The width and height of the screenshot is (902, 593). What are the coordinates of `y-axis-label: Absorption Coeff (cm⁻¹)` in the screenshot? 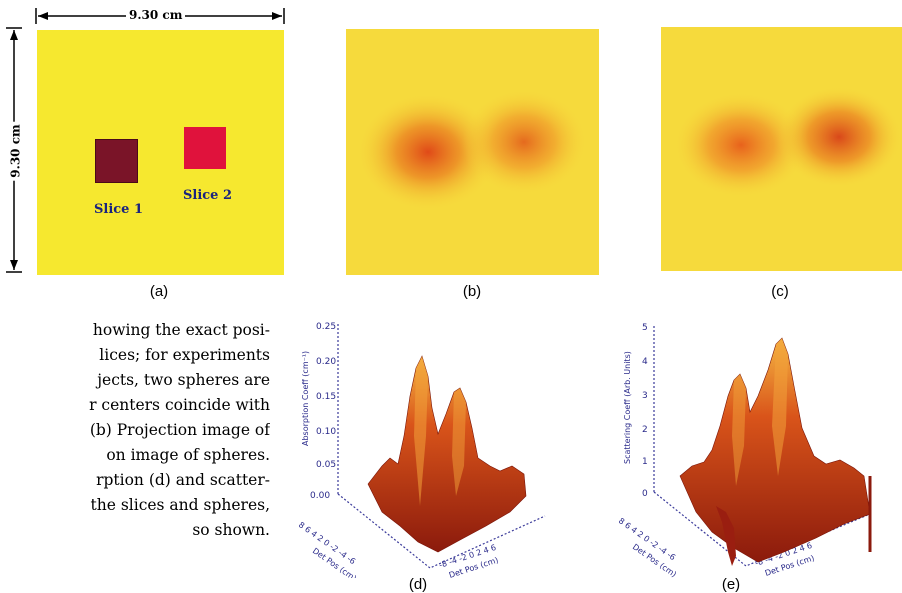 It's located at (305, 398).